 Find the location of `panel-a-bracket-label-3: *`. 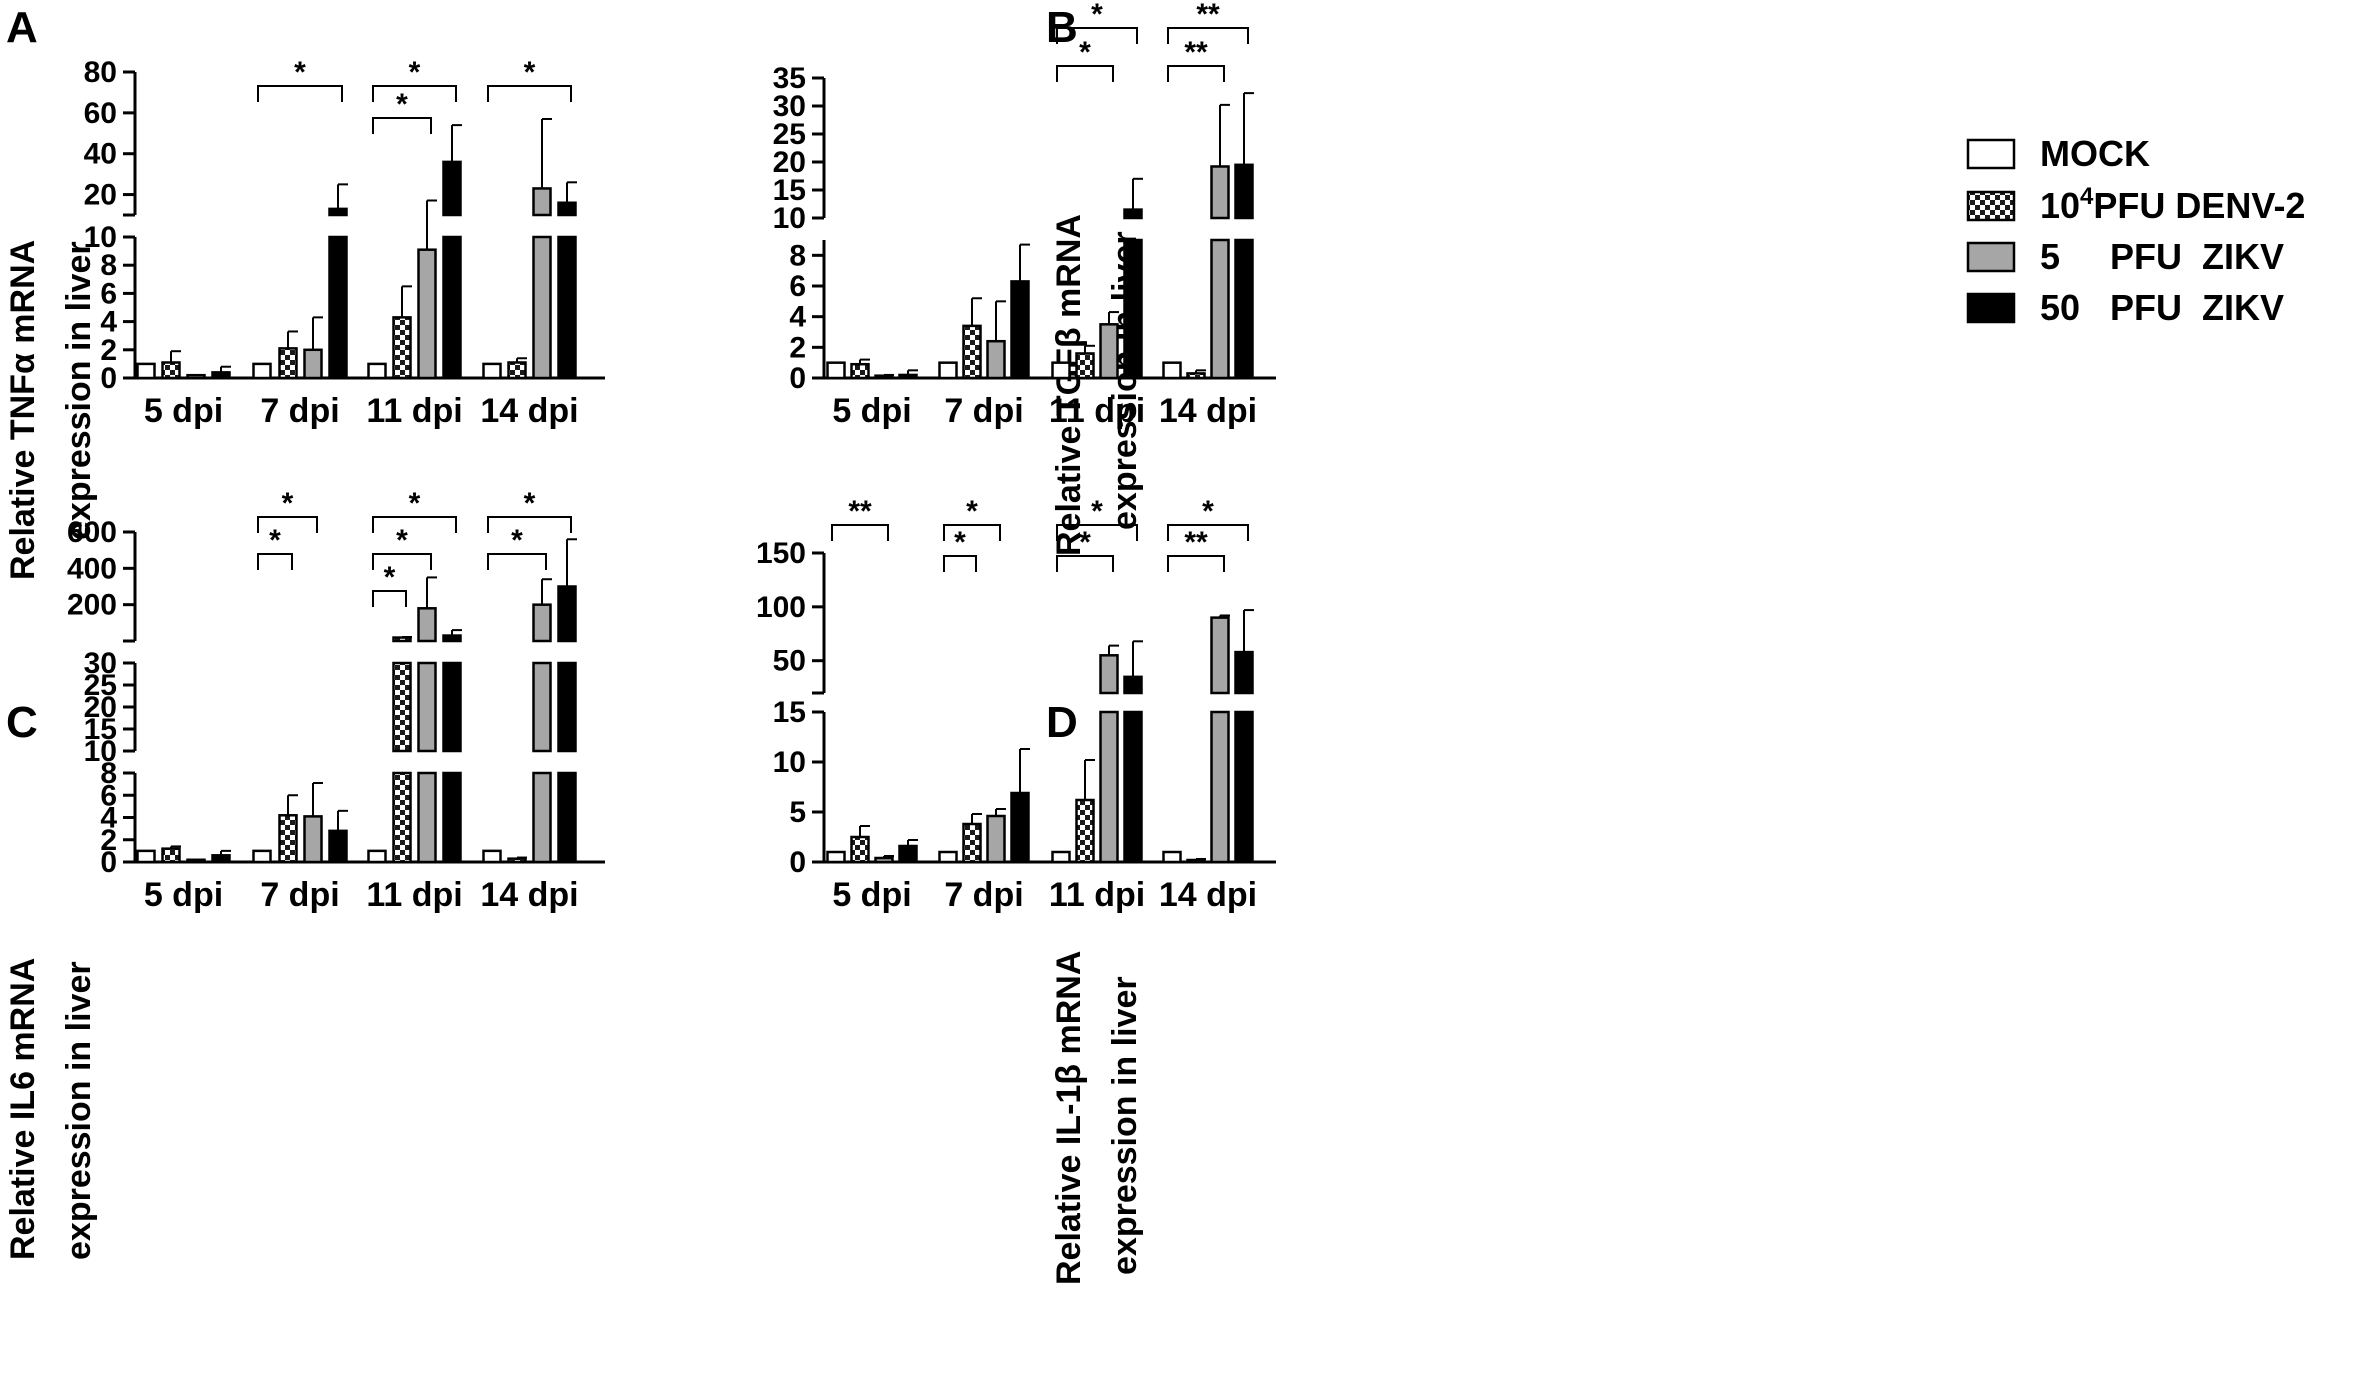

panel-a-bracket-label-3: * is located at coordinates (530, 72).